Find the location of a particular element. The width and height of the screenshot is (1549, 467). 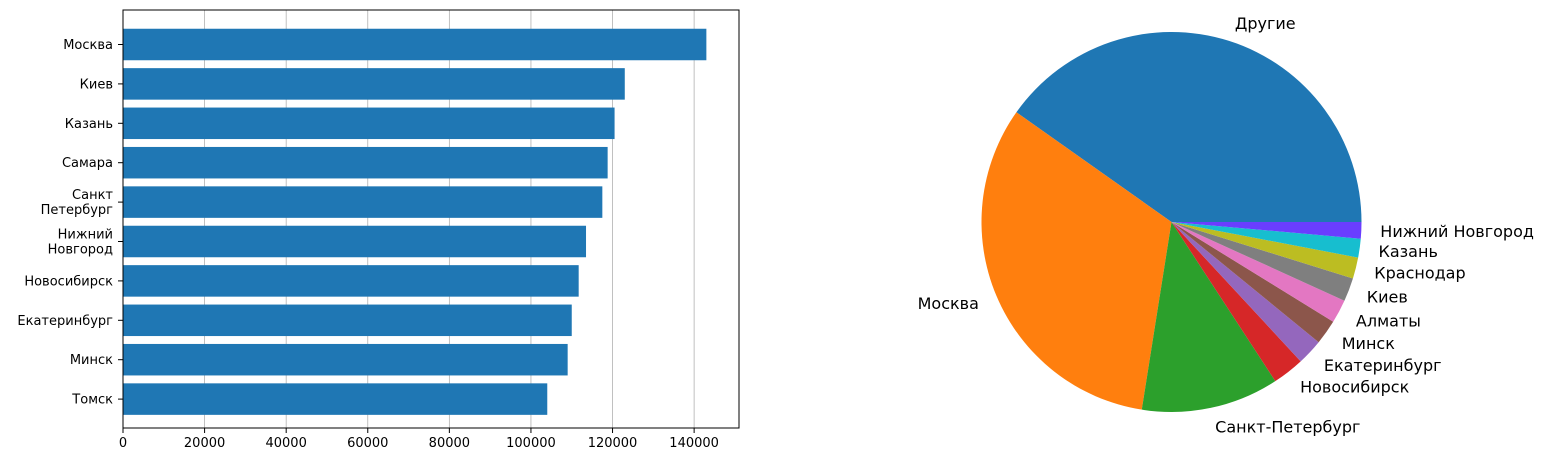

y-tick-label: Москва is located at coordinates (88, 45).